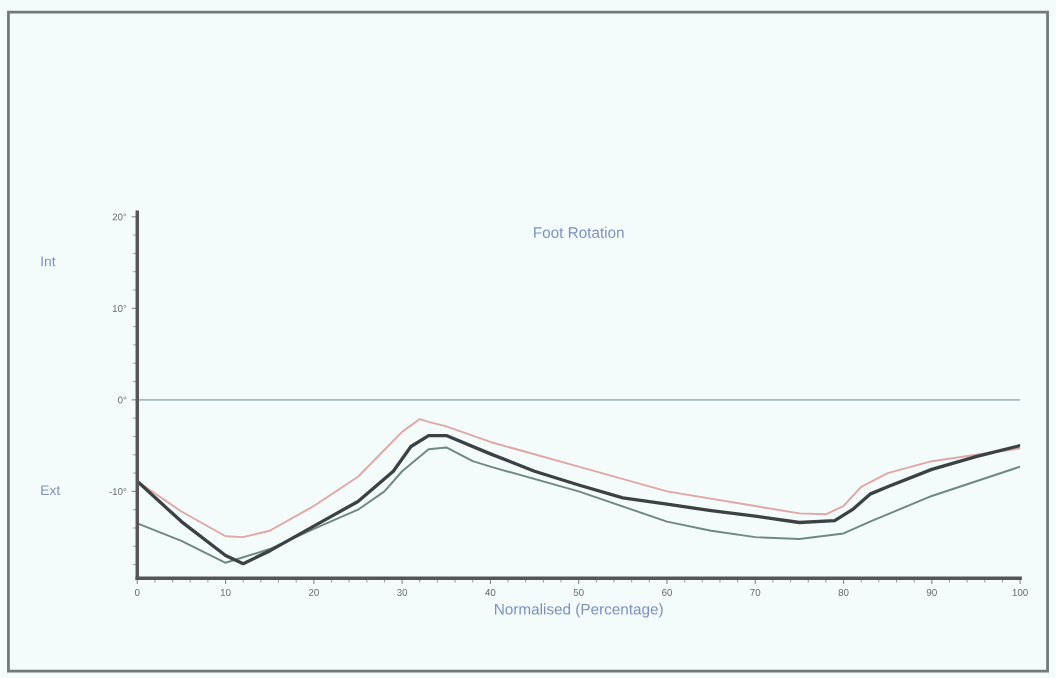  Describe the element at coordinates (579, 610) in the screenshot. I see `x-axis-title: Normalised (Percentage)` at that location.